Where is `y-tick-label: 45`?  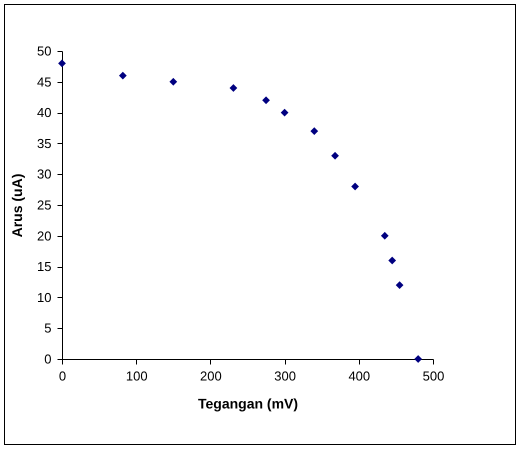
y-tick-label: 45 is located at coordinates (44, 82).